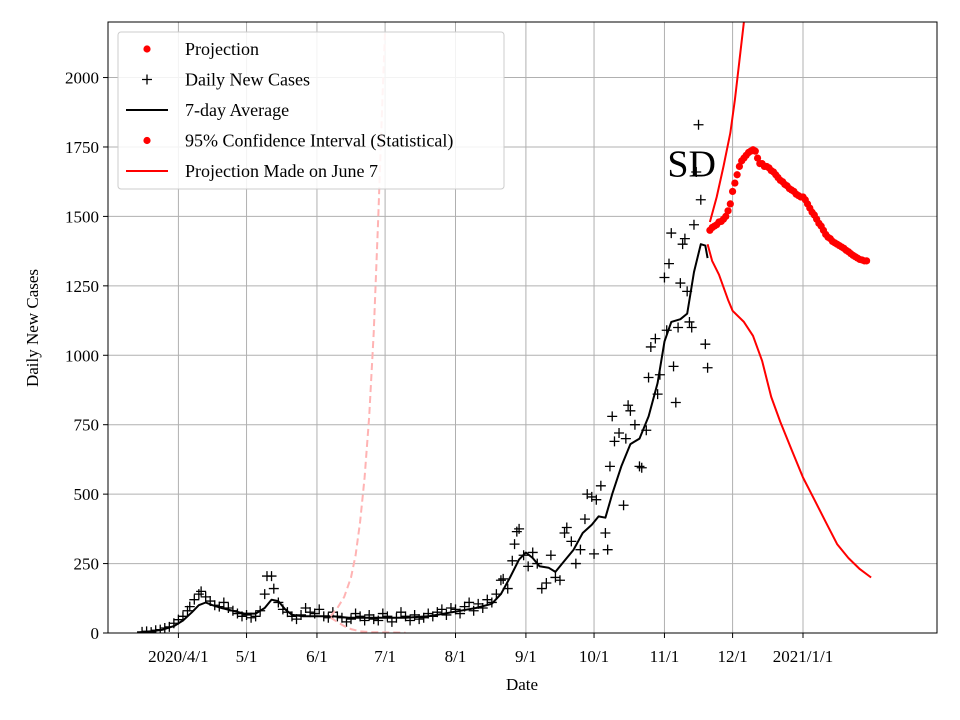  I want to click on y-tick-label: 1750, so click(82, 147).